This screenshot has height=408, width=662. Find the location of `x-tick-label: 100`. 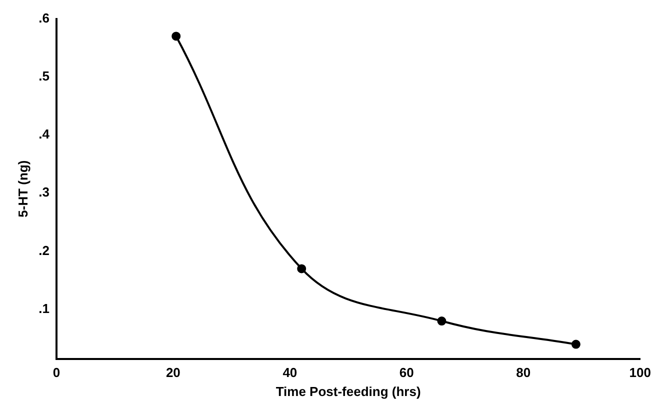

x-tick-label: 100 is located at coordinates (640, 372).